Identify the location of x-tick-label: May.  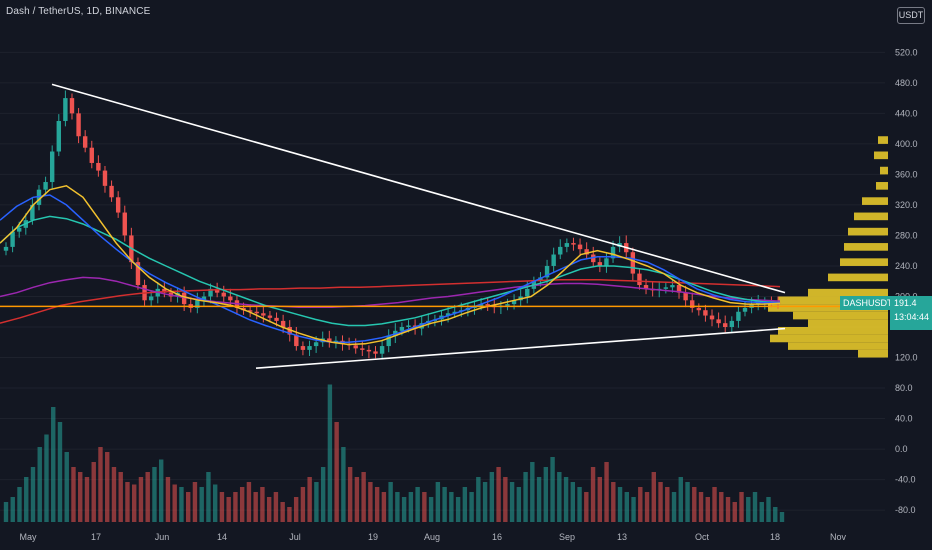
(28, 537).